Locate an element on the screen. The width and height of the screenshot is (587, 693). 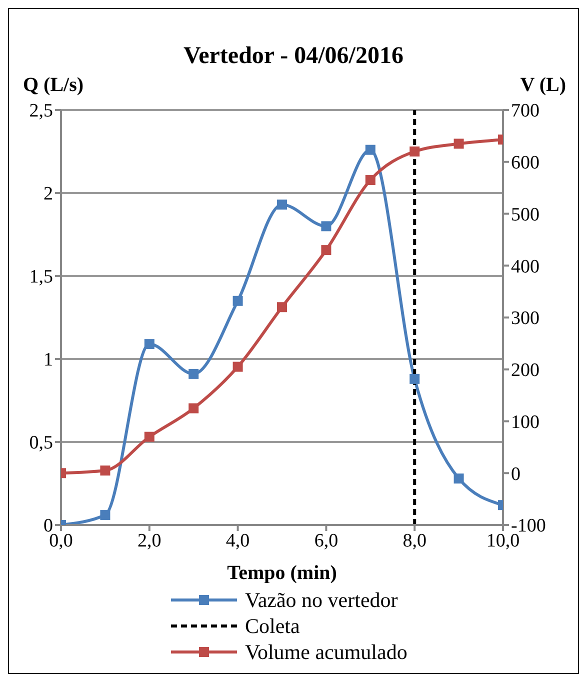
x-tick-label: 0,0 is located at coordinates (61, 541).